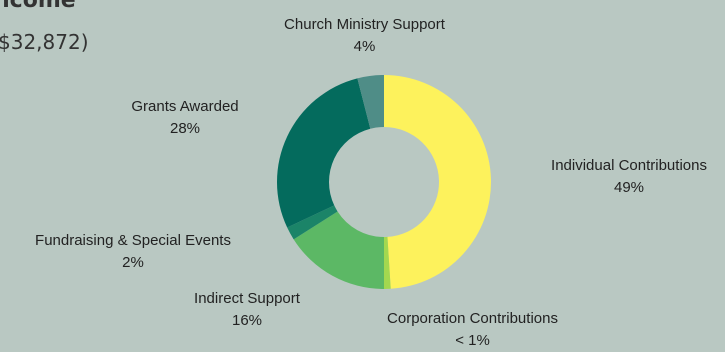  Describe the element at coordinates (247, 298) in the screenshot. I see `category-label: Indirect Support` at that location.